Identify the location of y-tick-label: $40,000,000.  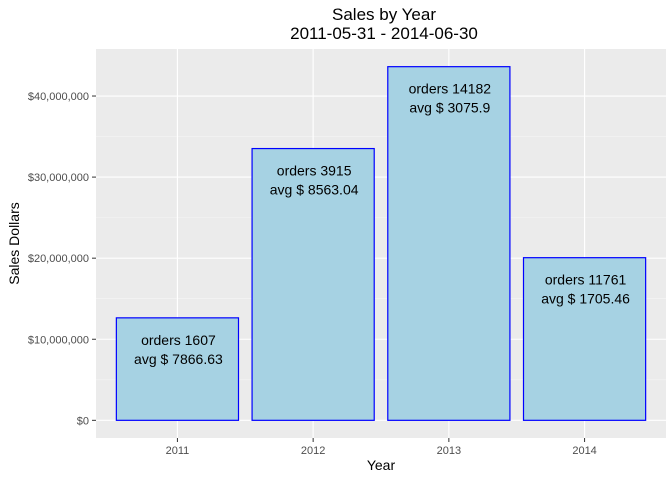
(58, 97).